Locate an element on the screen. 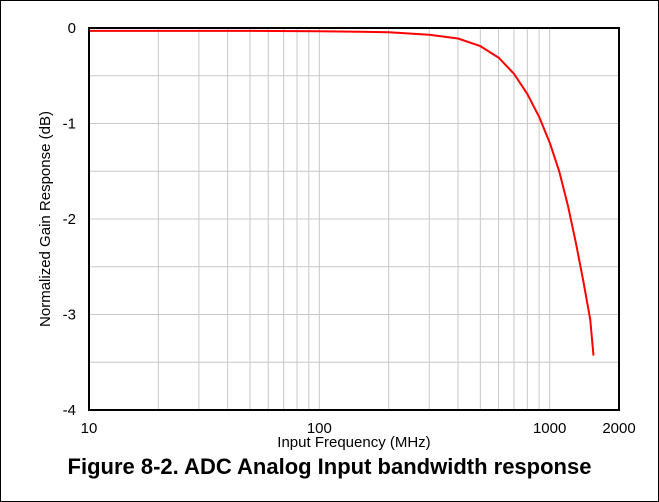 The width and height of the screenshot is (659, 502). x-tick-label: 100 is located at coordinates (319, 428).